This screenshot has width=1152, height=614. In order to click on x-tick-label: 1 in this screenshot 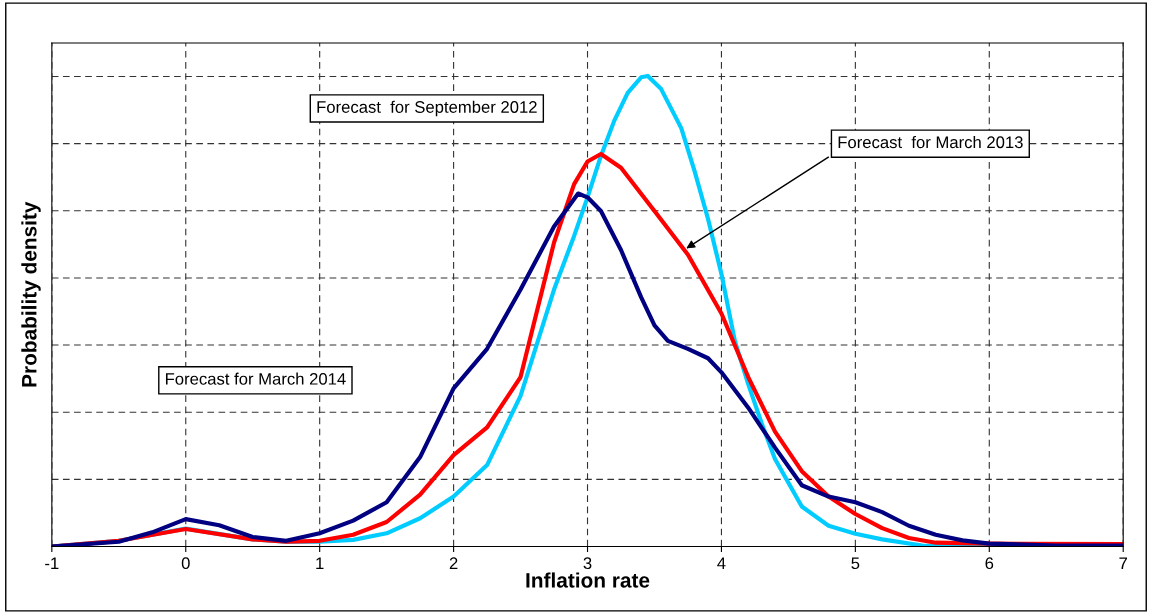, I will do `click(320, 563)`.